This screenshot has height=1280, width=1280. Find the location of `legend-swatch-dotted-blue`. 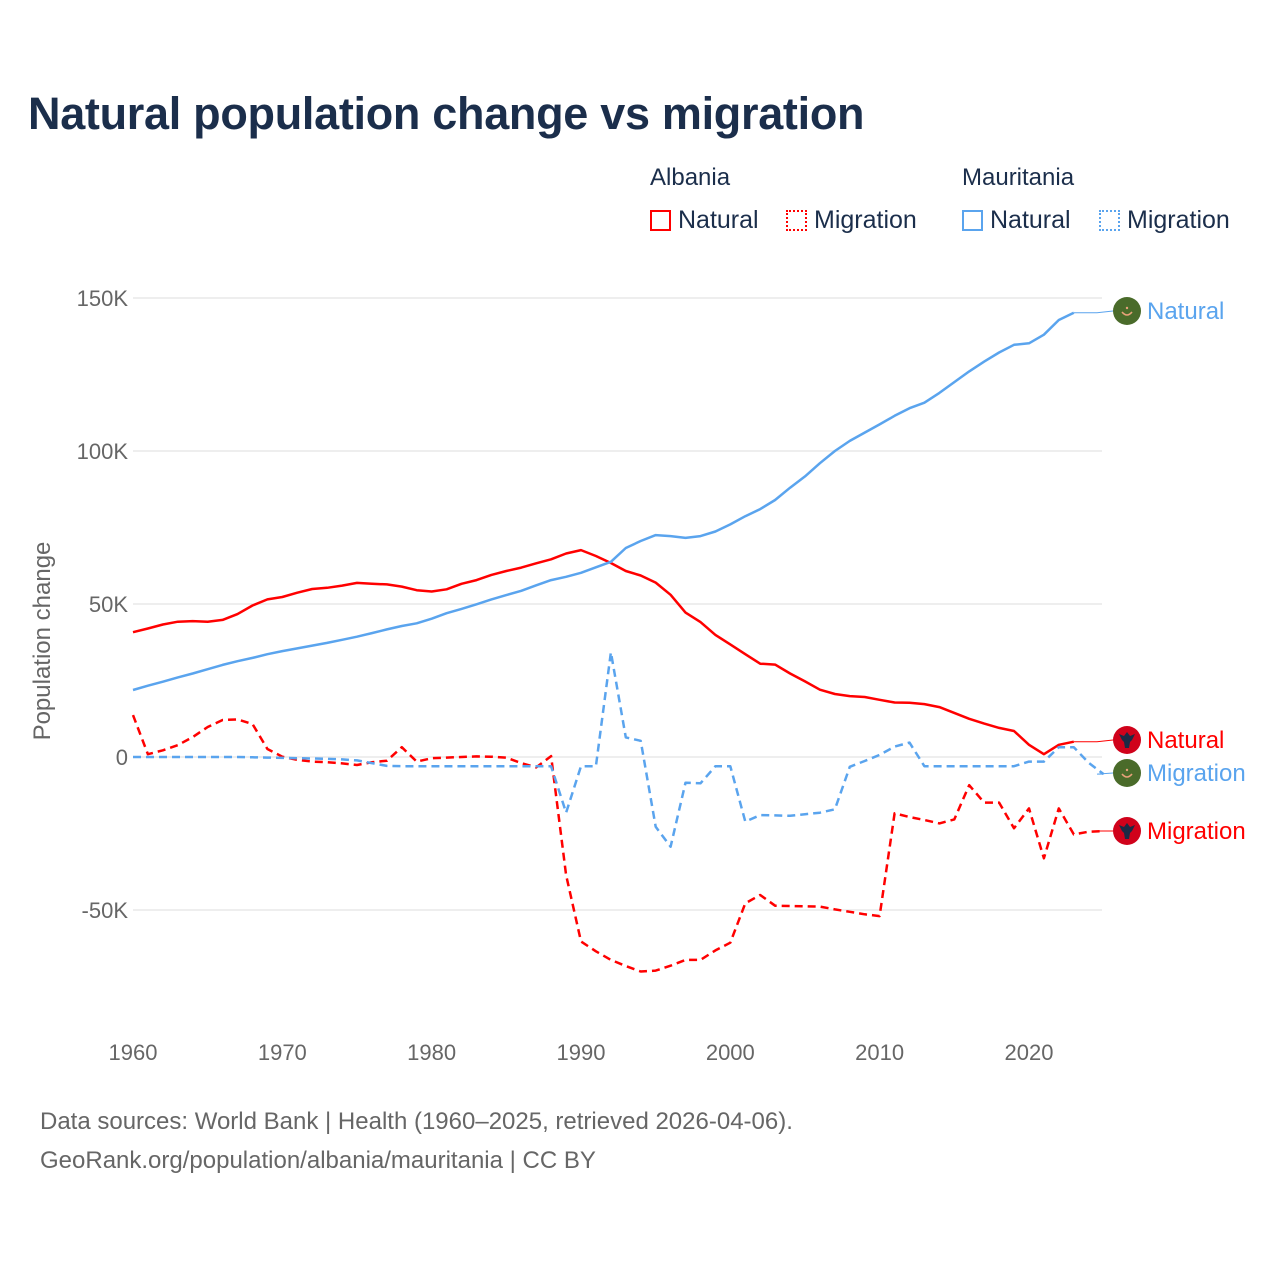

legend-swatch-dotted-blue is located at coordinates (1109, 220).